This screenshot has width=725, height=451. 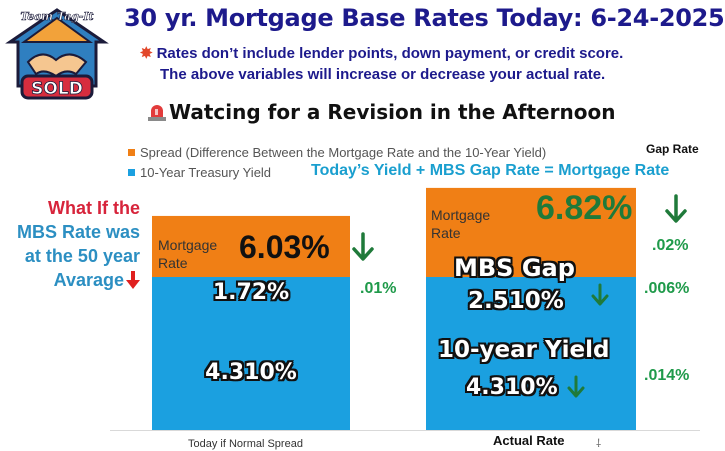 What do you see at coordinates (133, 280) in the screenshot?
I see `red-down-arrow-icon` at bounding box center [133, 280].